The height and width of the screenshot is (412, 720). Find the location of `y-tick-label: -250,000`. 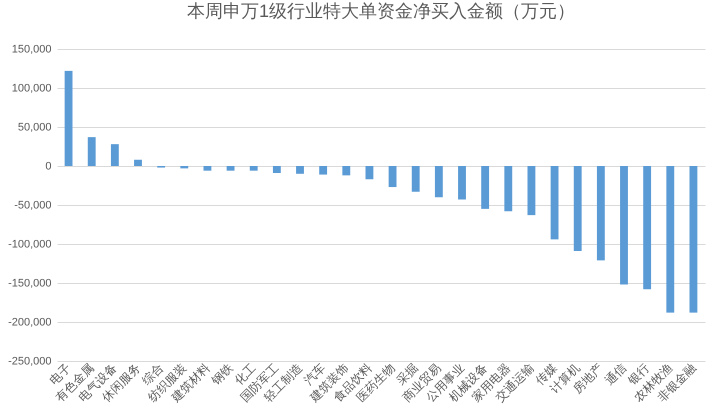

y-tick-label: -250,000 is located at coordinates (30, 362).